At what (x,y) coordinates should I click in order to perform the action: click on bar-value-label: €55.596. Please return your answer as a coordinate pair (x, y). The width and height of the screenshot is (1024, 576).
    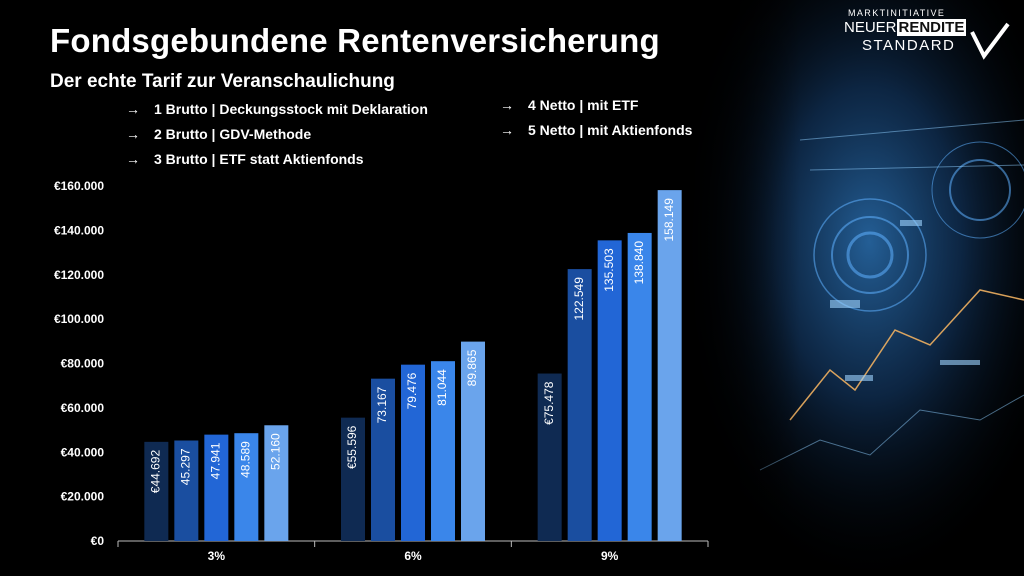
    Looking at the image, I should click on (352, 447).